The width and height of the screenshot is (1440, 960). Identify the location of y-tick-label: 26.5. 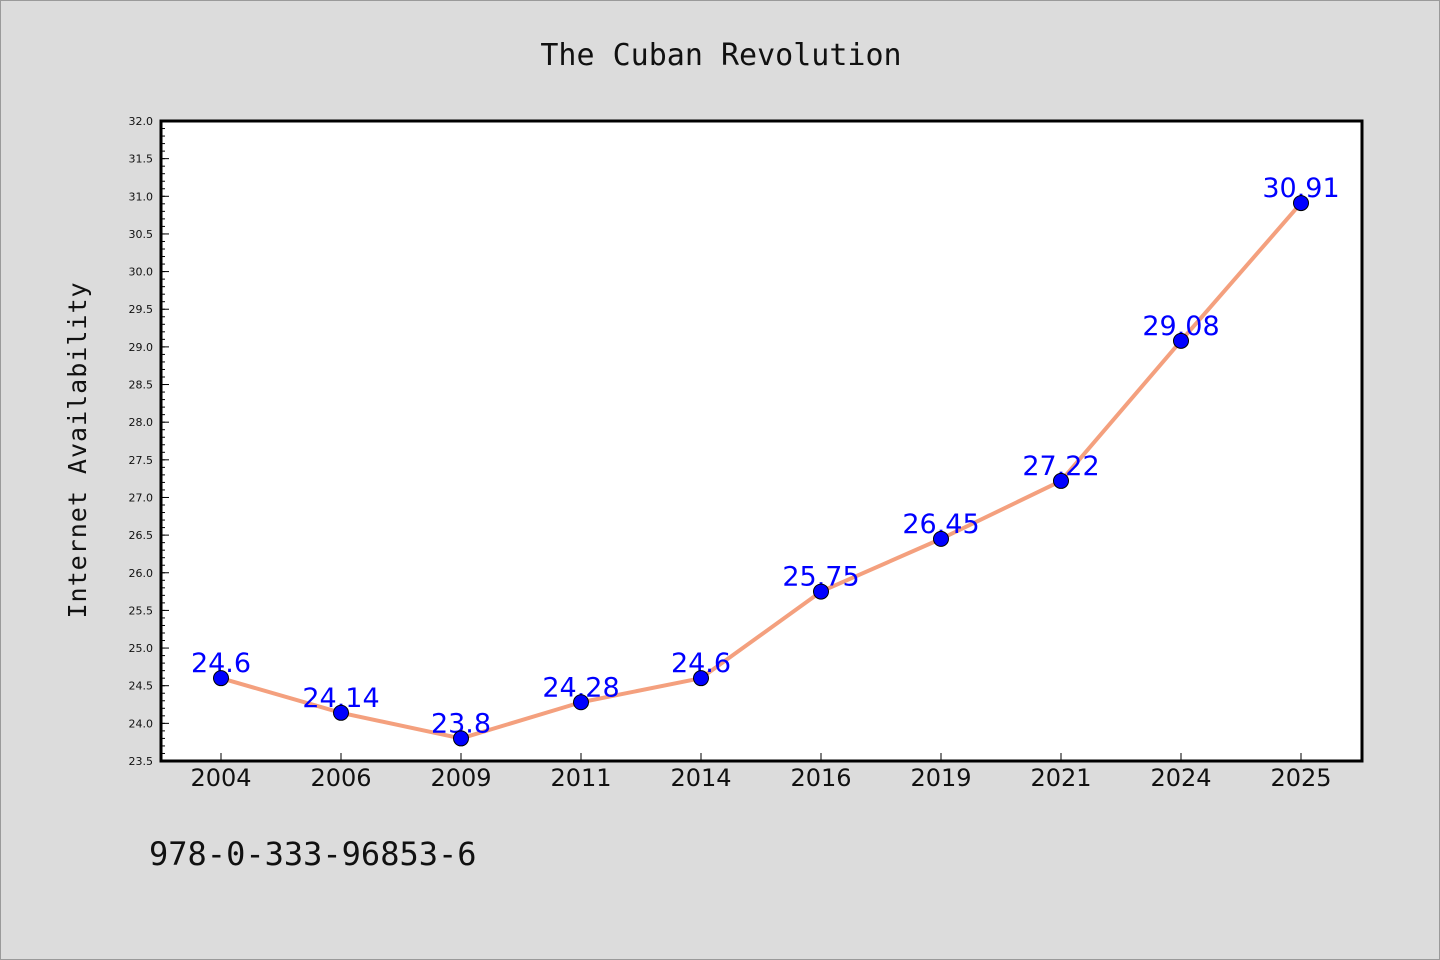
(141, 535).